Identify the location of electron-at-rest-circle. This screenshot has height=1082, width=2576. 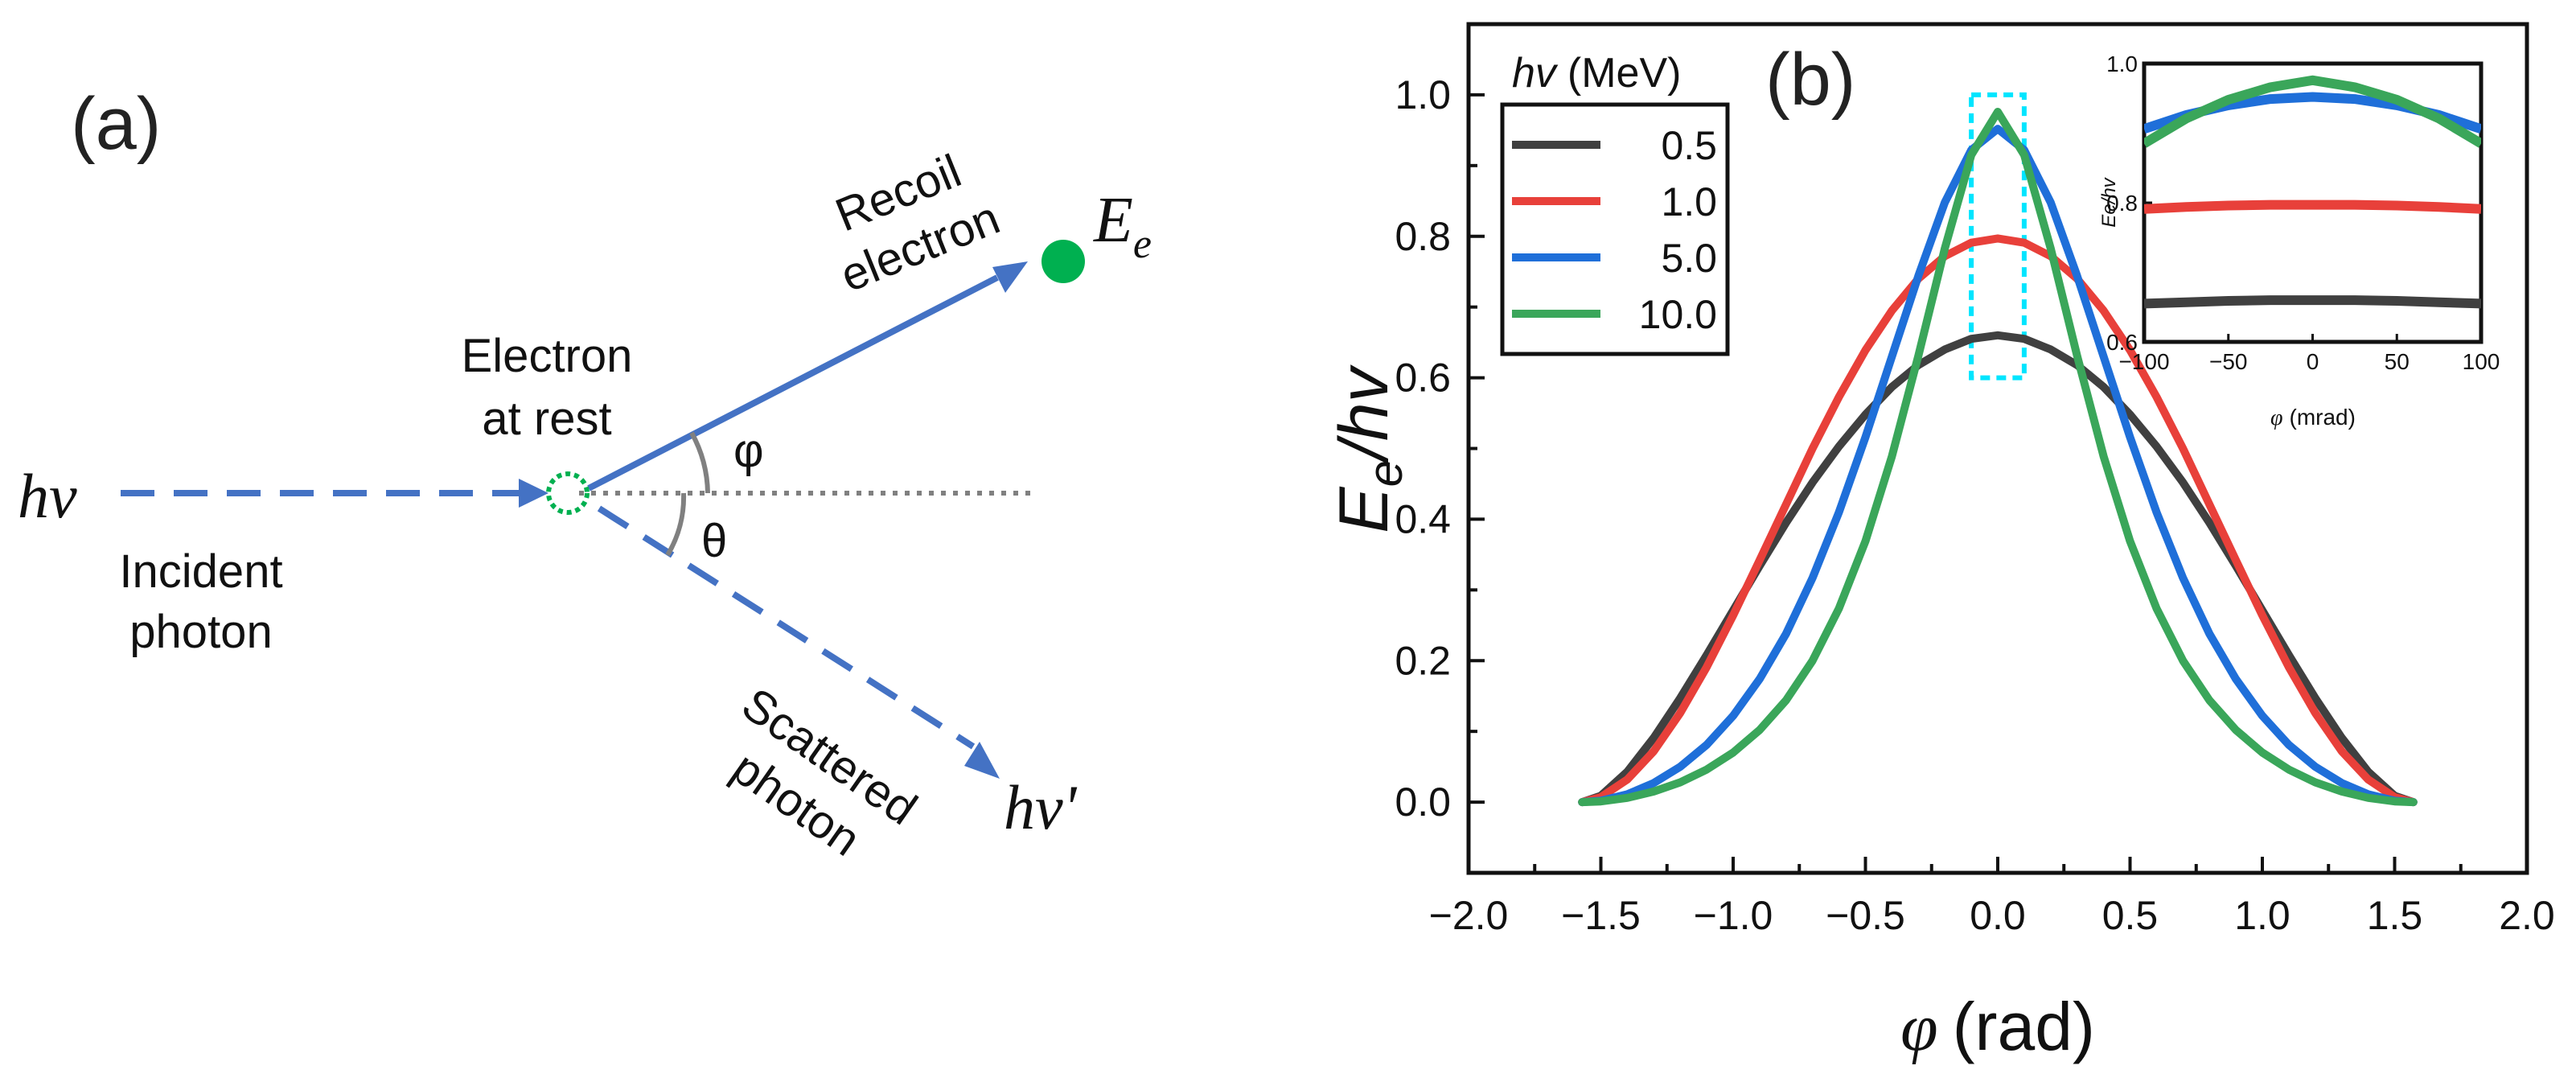
(568, 493).